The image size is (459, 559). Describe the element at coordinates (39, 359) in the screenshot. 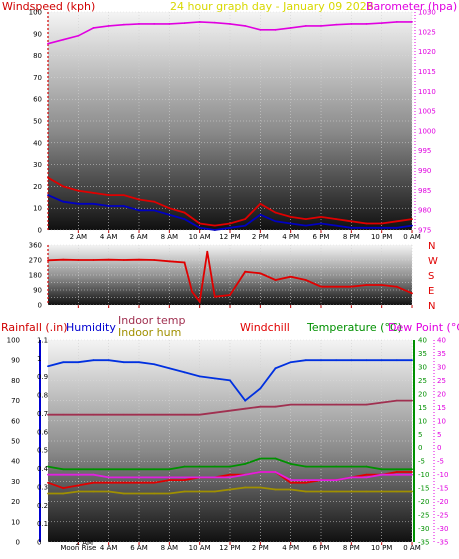

I see `rainfall-tick-label: 1` at that location.